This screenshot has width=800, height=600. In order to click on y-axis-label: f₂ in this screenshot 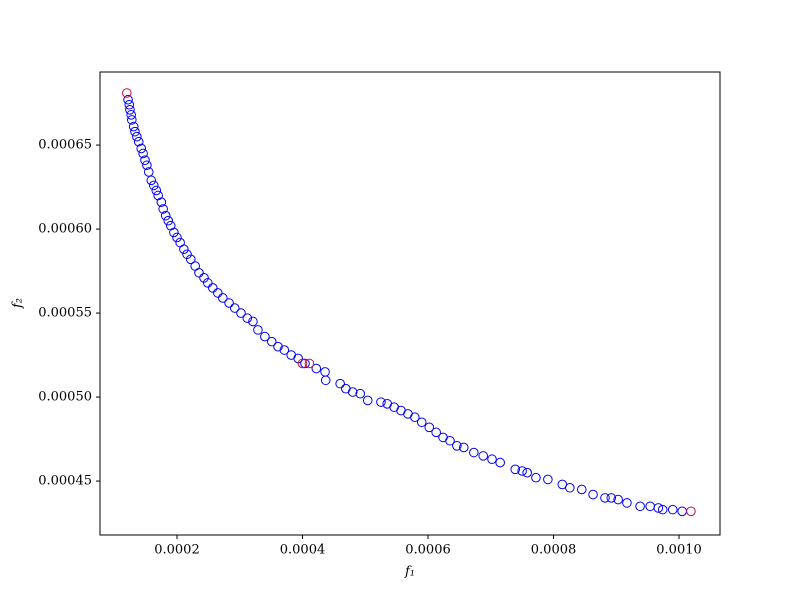, I will do `click(18, 303)`.